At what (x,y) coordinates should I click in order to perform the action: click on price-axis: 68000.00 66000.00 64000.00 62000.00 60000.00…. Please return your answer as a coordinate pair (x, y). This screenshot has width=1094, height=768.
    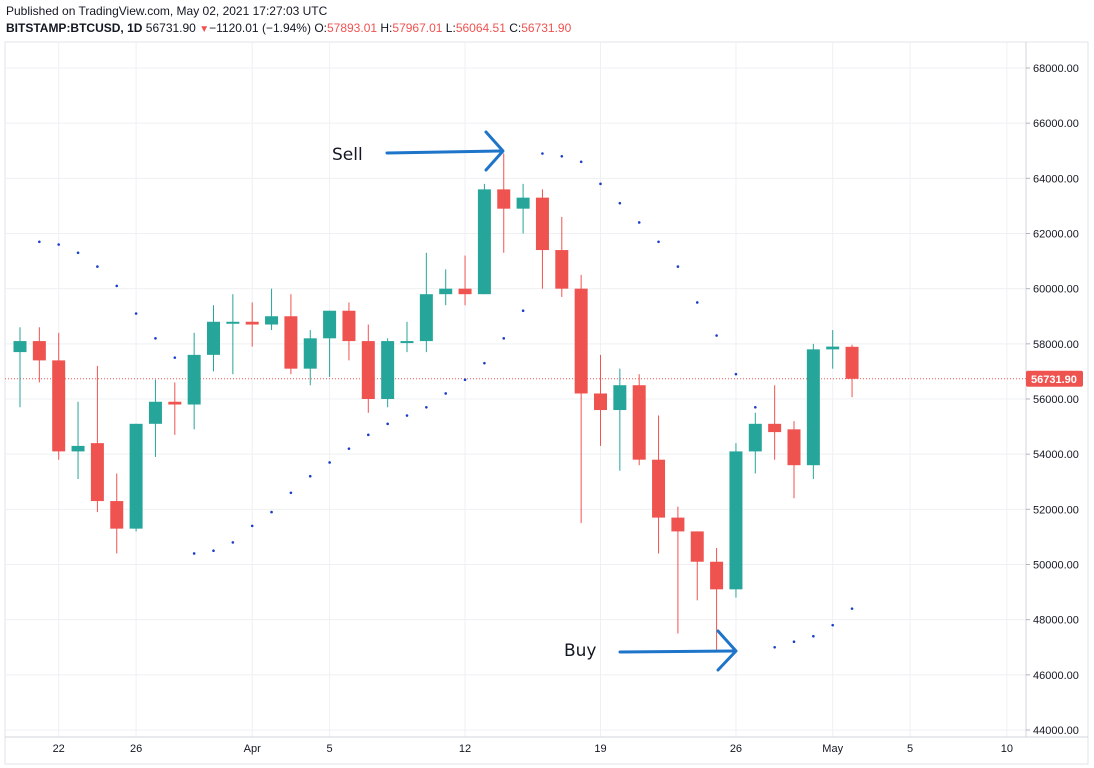
    Looking at the image, I should click on (1052, 400).